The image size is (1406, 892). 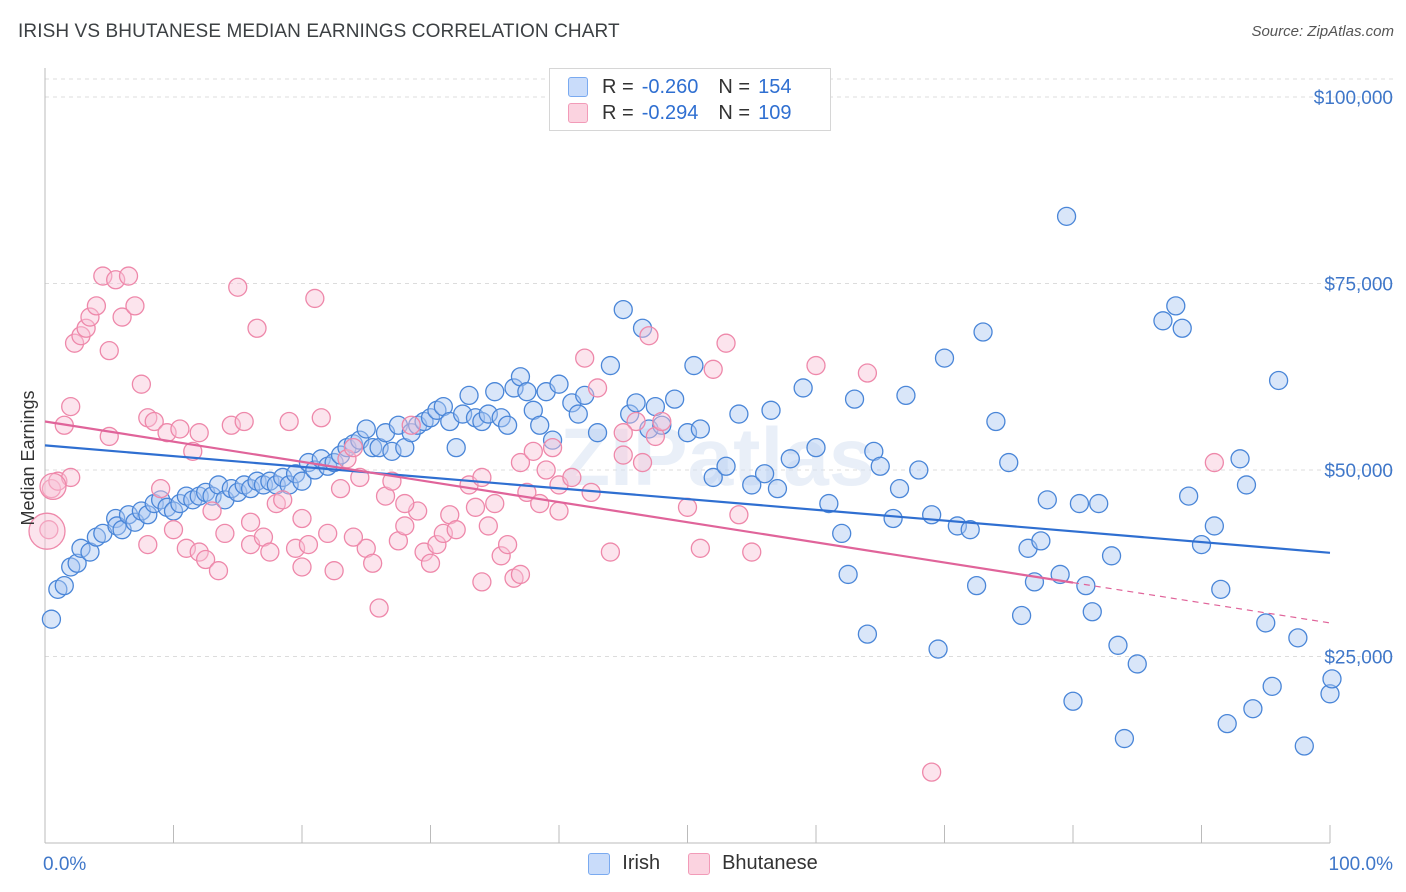 I want to click on series-legend: Irish Bhutanese, so click(x=703, y=863).